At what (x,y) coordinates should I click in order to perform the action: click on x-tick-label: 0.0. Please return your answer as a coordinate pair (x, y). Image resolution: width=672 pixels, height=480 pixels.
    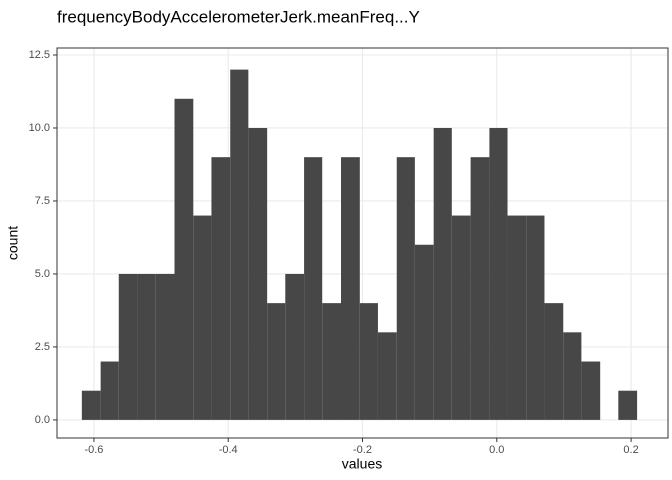
    Looking at the image, I should click on (496, 450).